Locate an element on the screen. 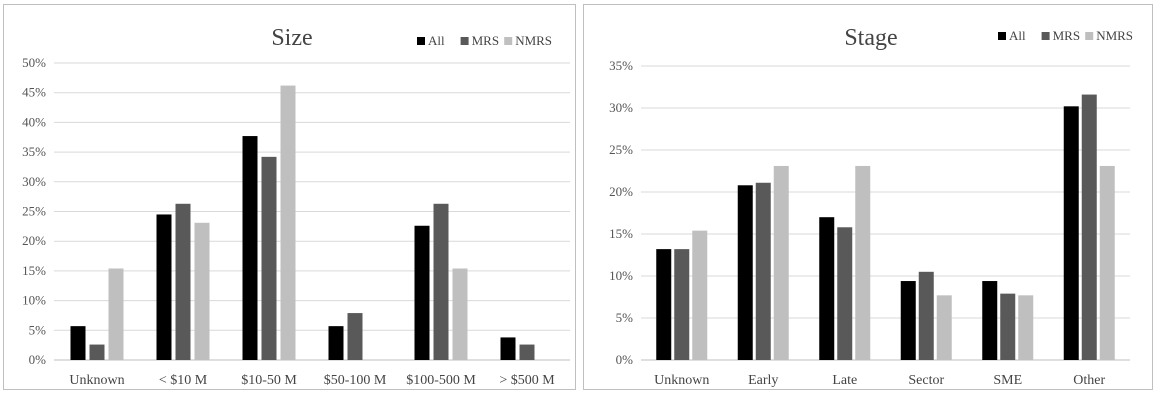 This screenshot has height=395, width=1157. y-tick-label: 45% is located at coordinates (34, 92).